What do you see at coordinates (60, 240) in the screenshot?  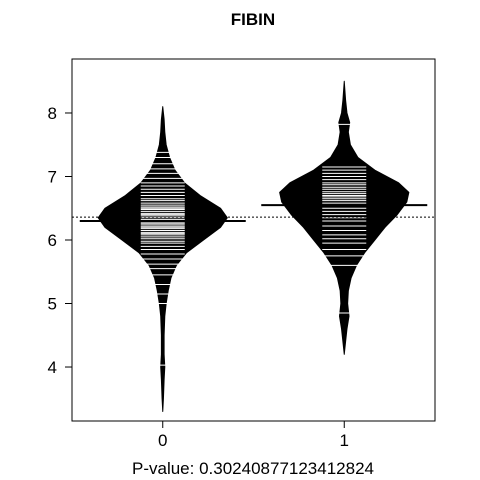 I see `y-axis: 4 5 6 7 8` at bounding box center [60, 240].